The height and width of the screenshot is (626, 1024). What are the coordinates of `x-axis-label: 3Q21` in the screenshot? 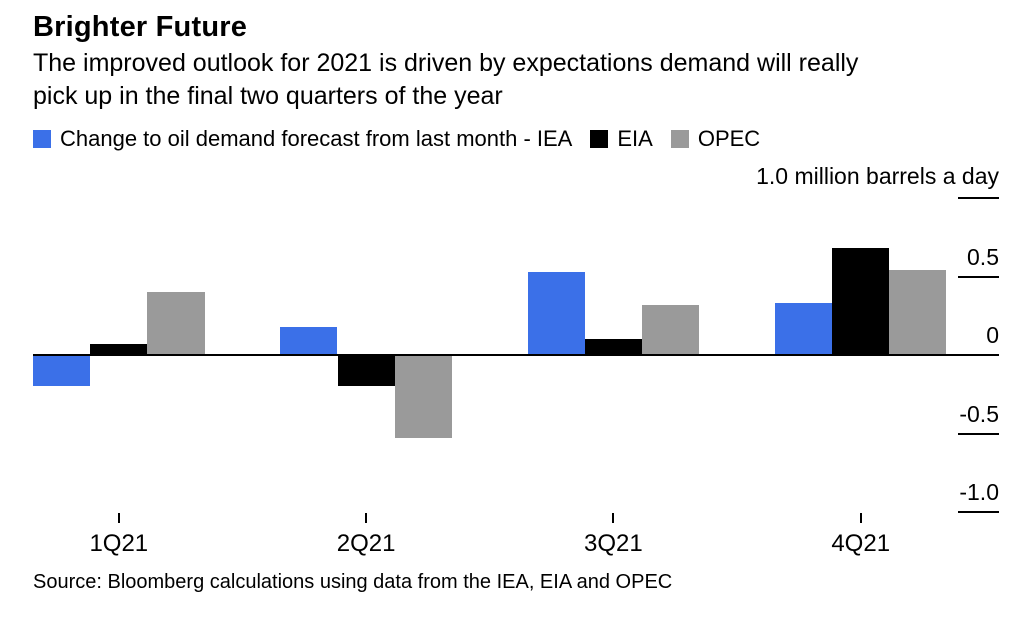 It's located at (613, 543).